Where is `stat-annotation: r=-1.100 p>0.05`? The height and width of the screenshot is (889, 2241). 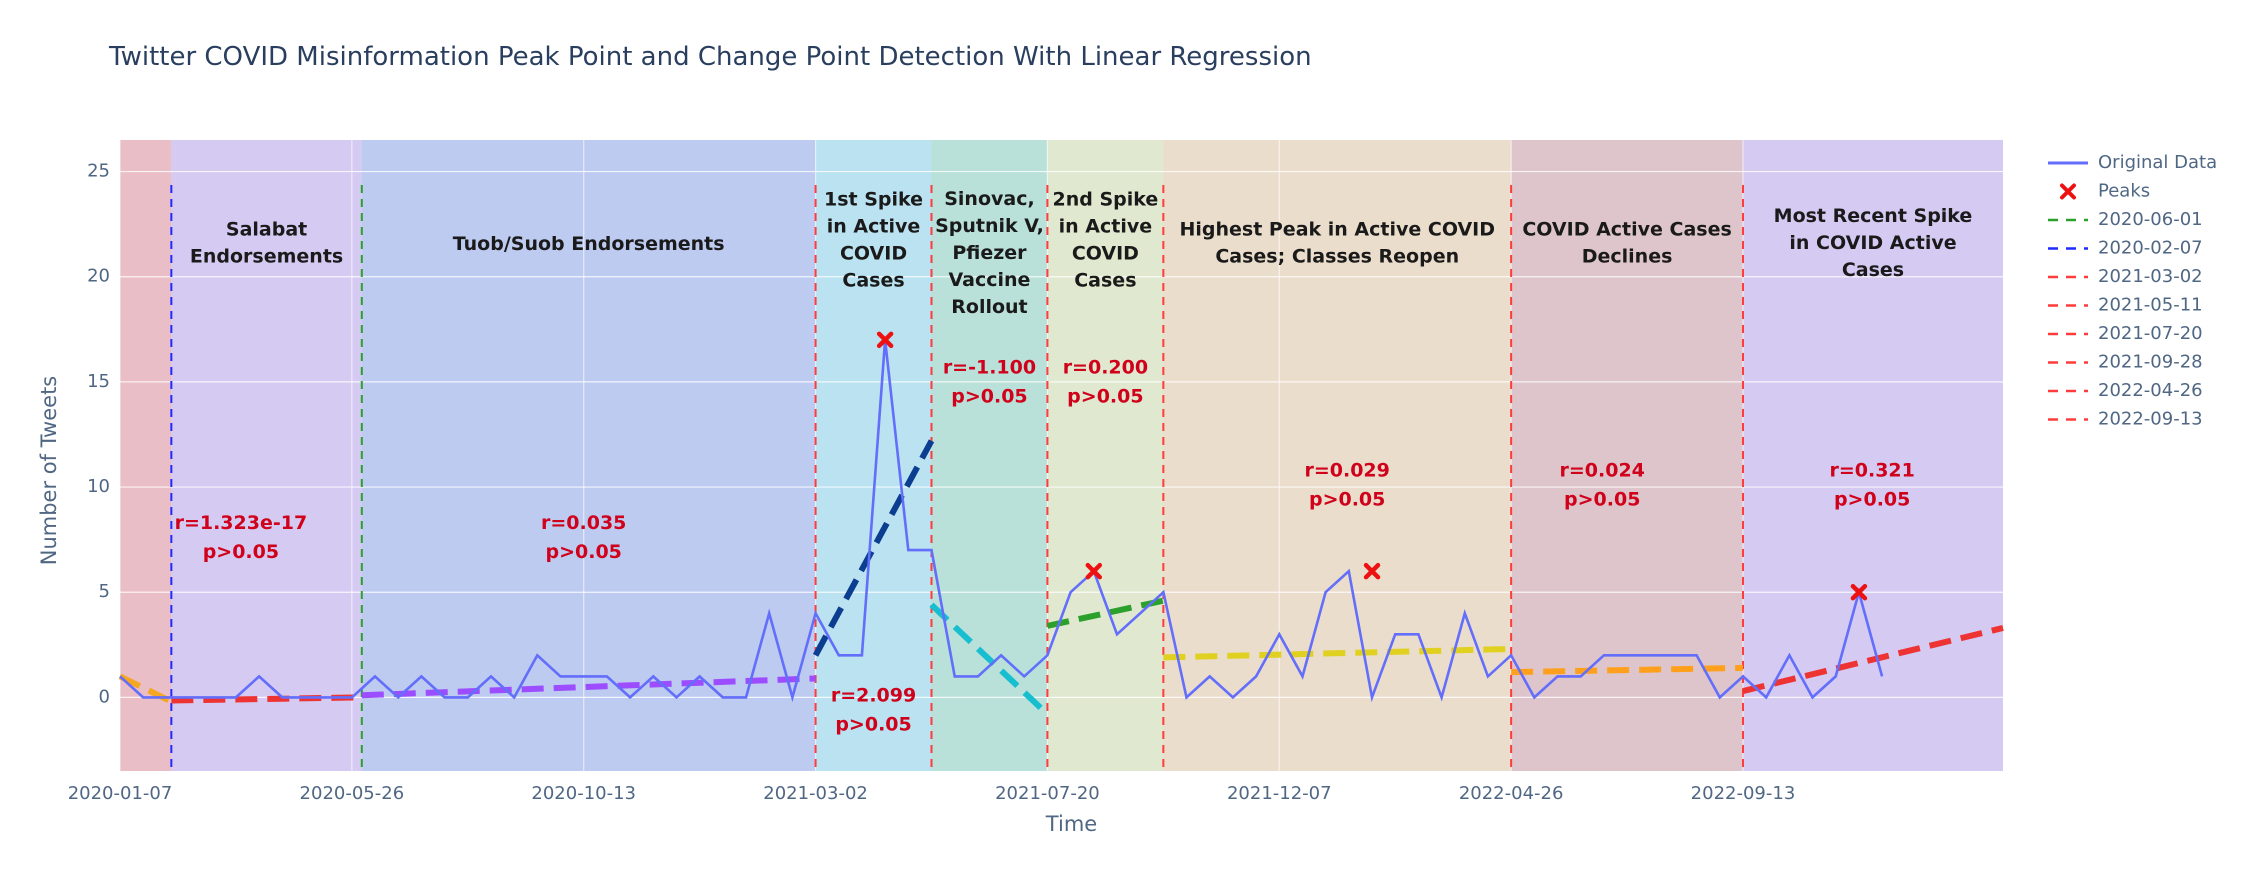 stat-annotation: r=-1.100 p>0.05 is located at coordinates (989, 381).